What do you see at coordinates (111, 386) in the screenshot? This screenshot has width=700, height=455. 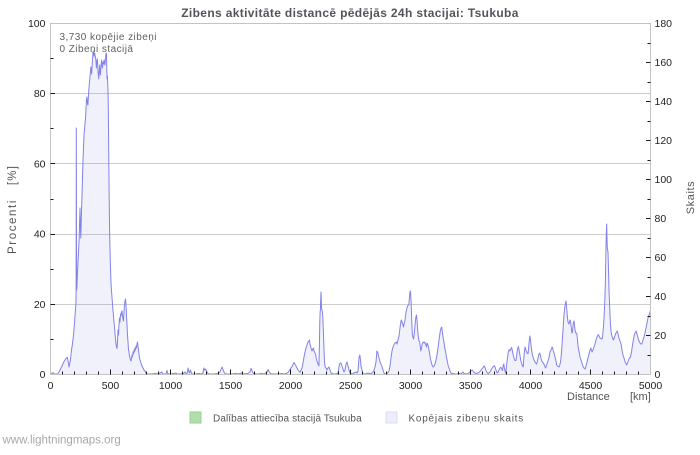 I see `svg-text: 500` at bounding box center [111, 386].